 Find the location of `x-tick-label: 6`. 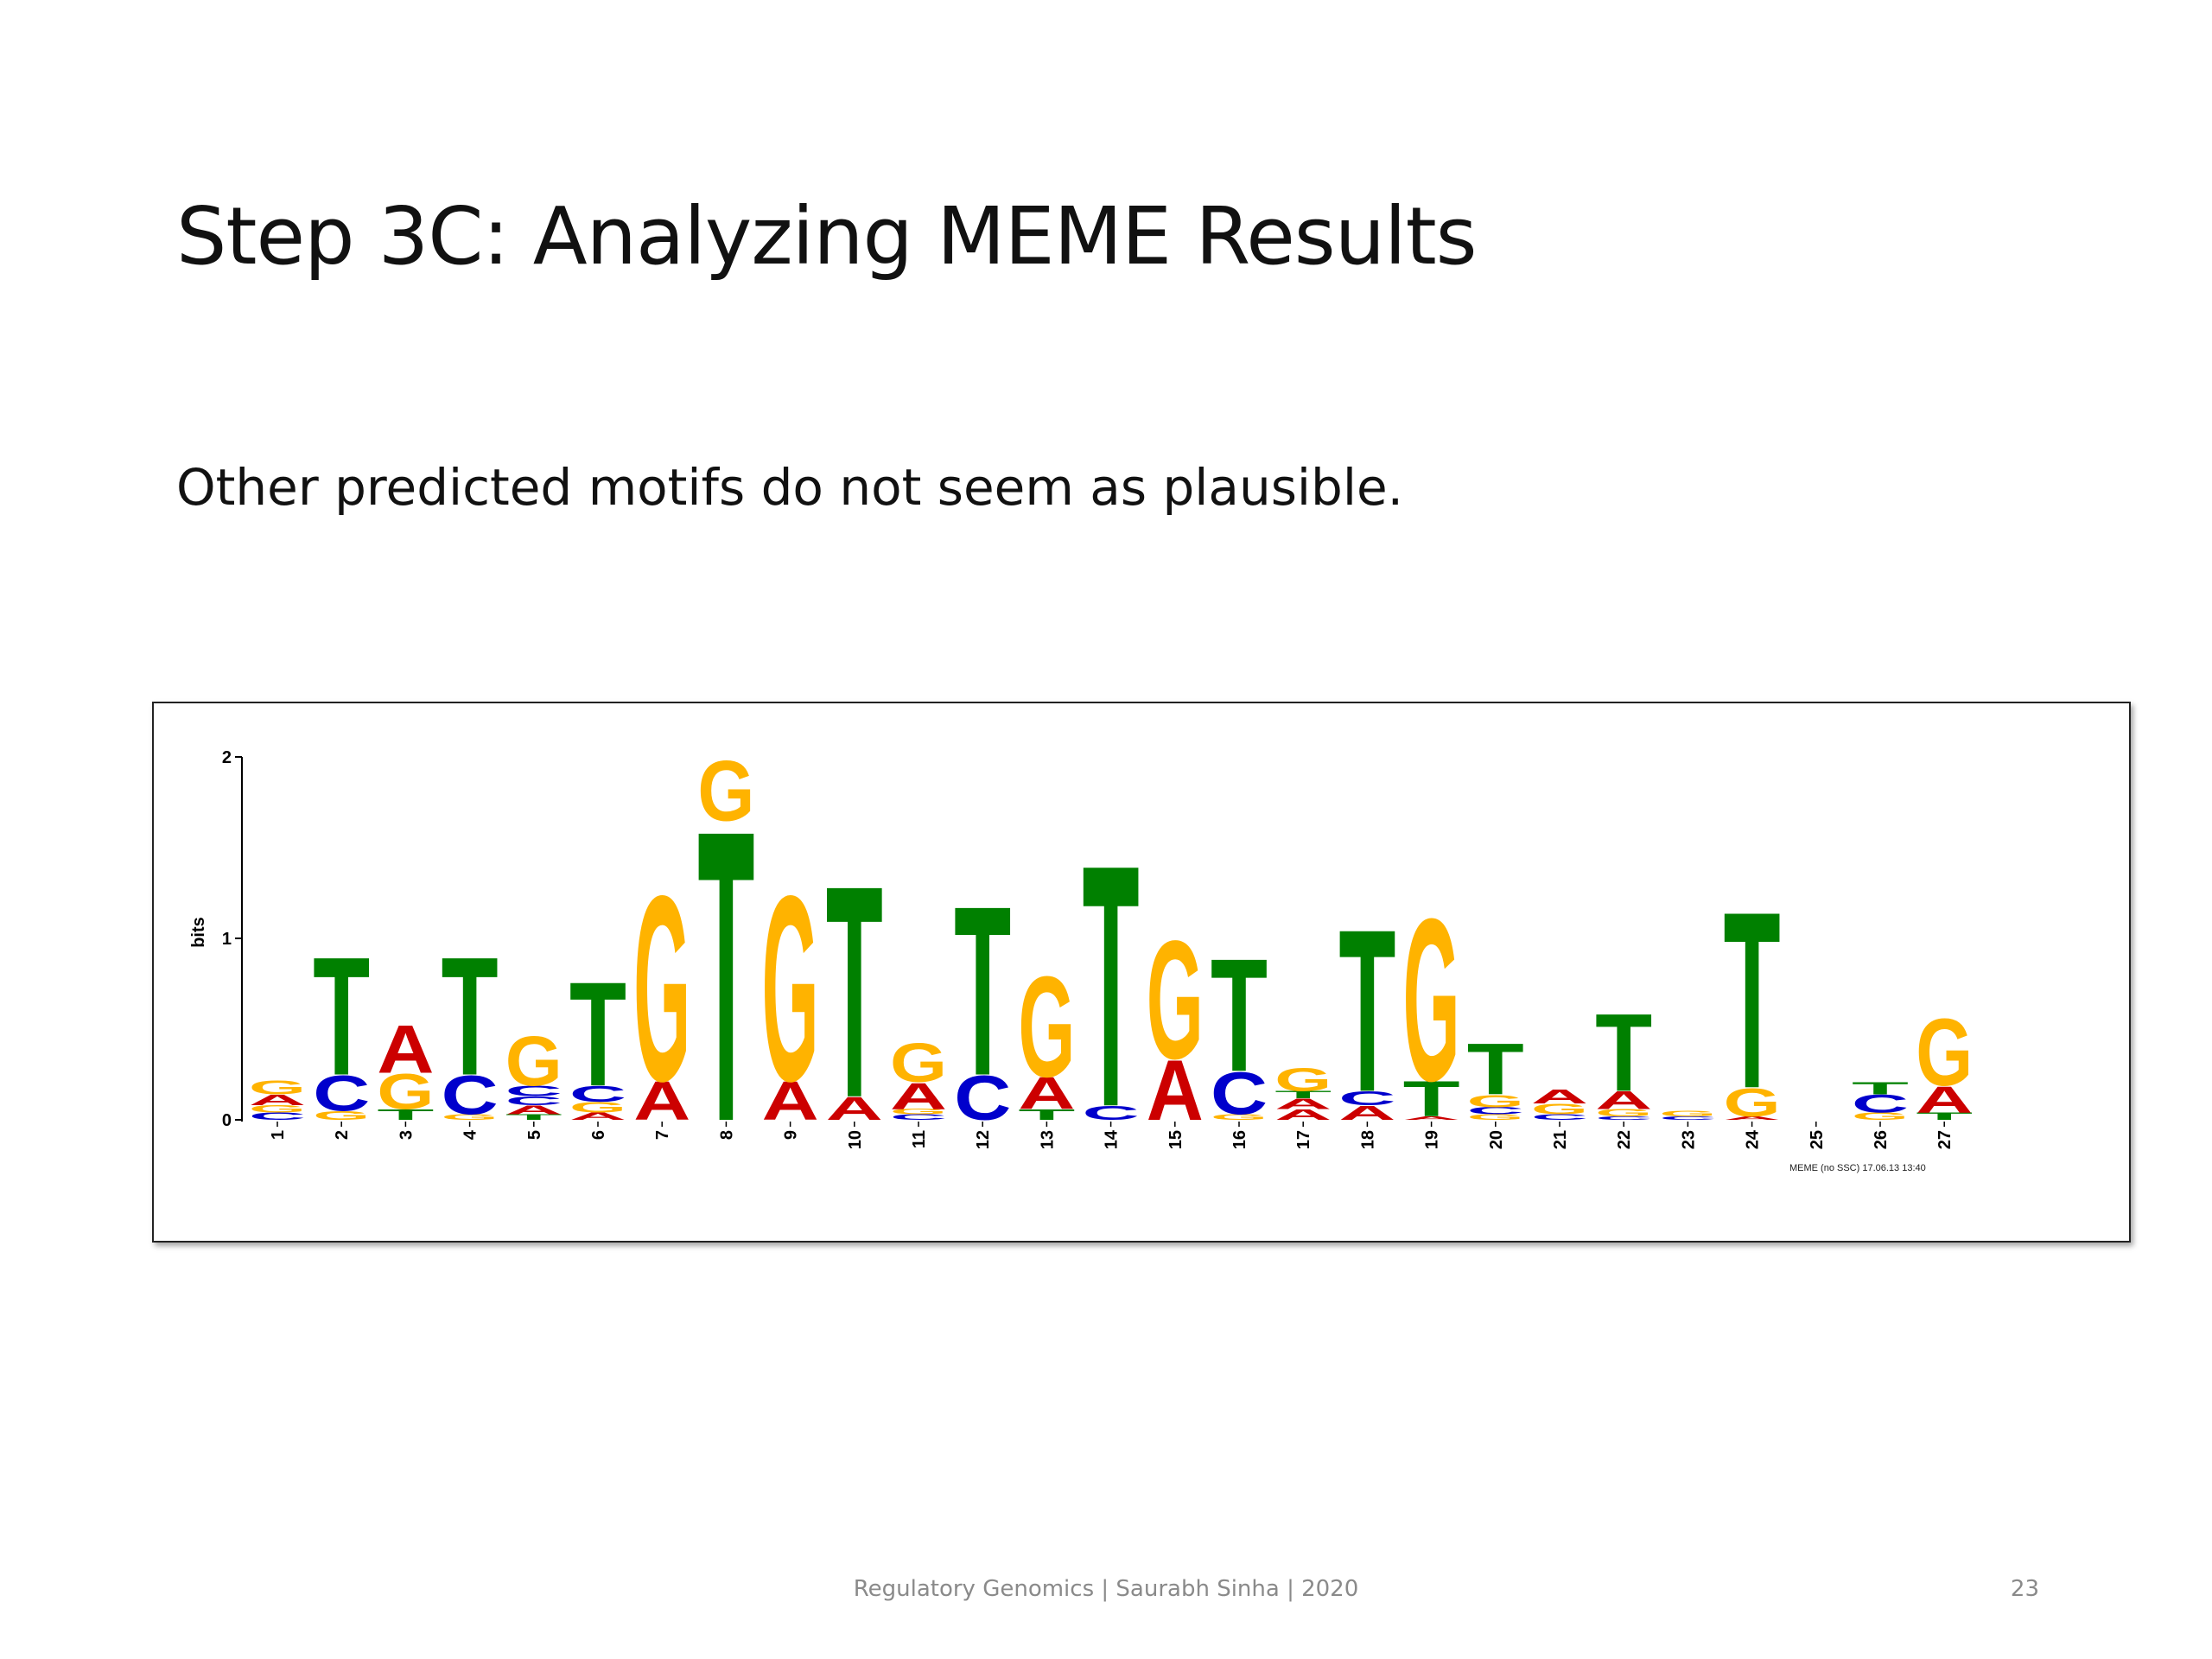

x-tick-label: 6 is located at coordinates (598, 1135).